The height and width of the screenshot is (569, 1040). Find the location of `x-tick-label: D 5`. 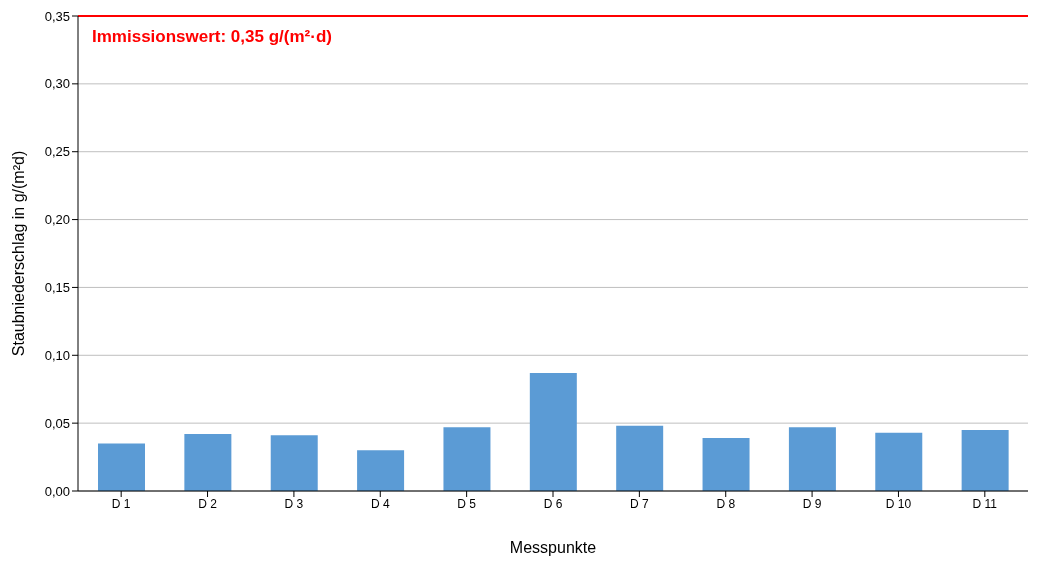

x-tick-label: D 5 is located at coordinates (467, 503).